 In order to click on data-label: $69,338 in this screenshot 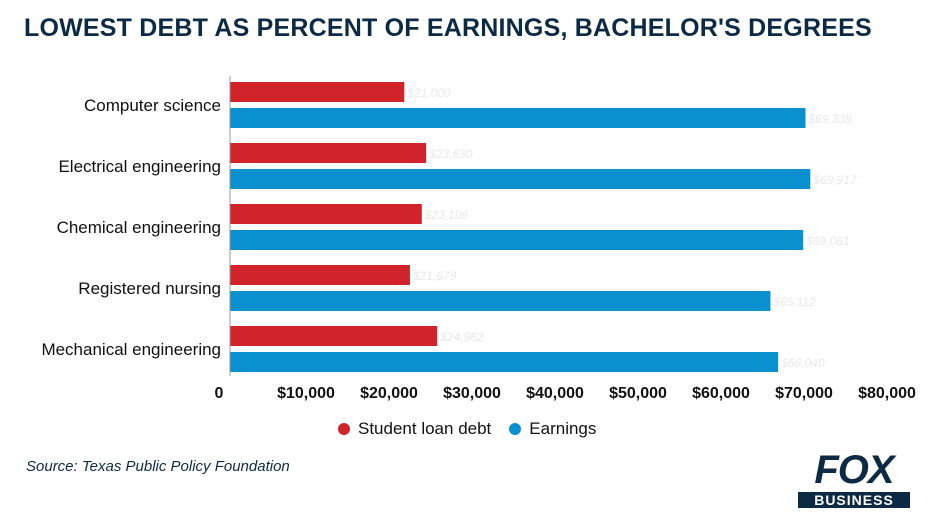, I will do `click(830, 119)`.